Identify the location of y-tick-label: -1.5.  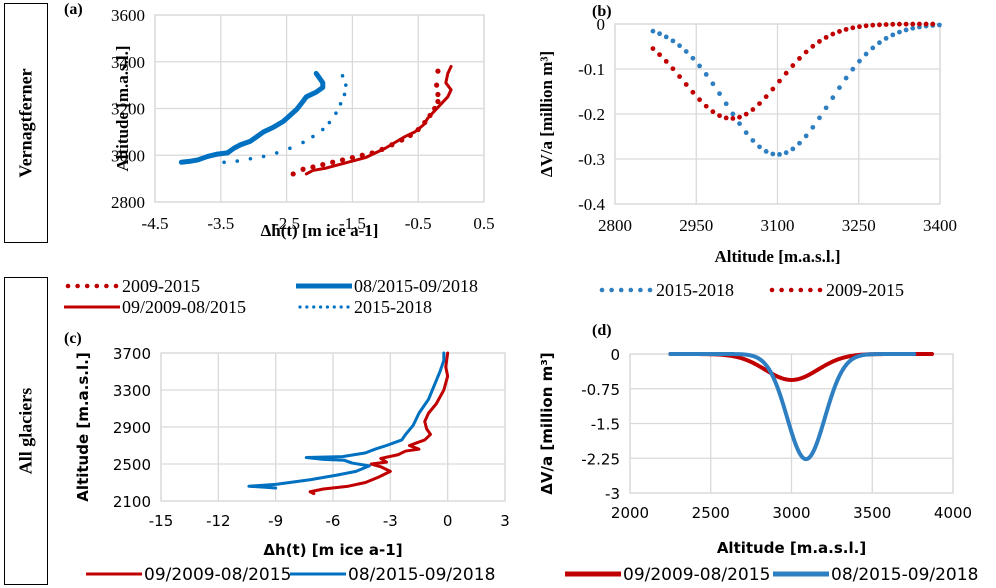
(605, 425).